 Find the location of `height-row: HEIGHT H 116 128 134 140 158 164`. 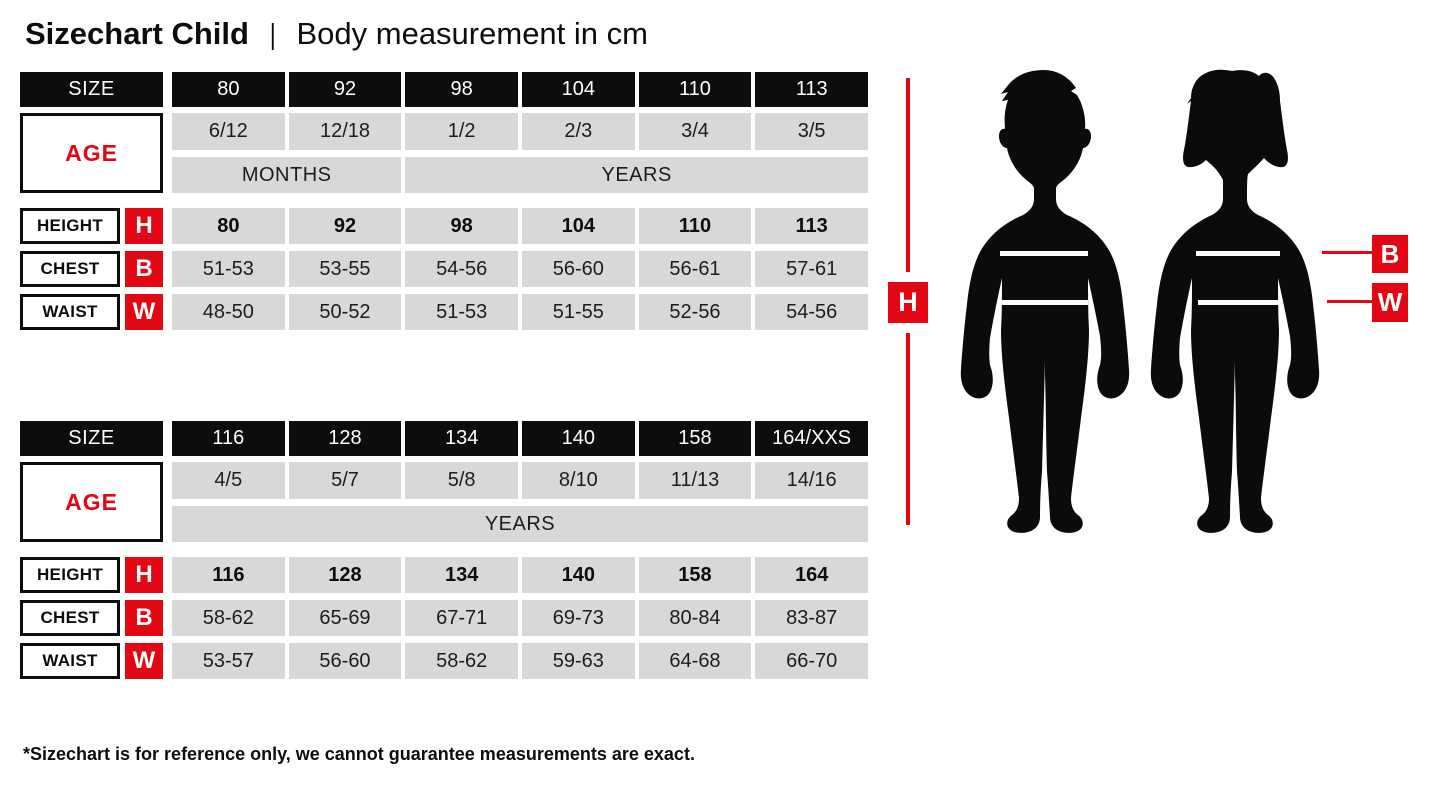

height-row: HEIGHT H 116 128 134 140 158 164 is located at coordinates (444, 575).